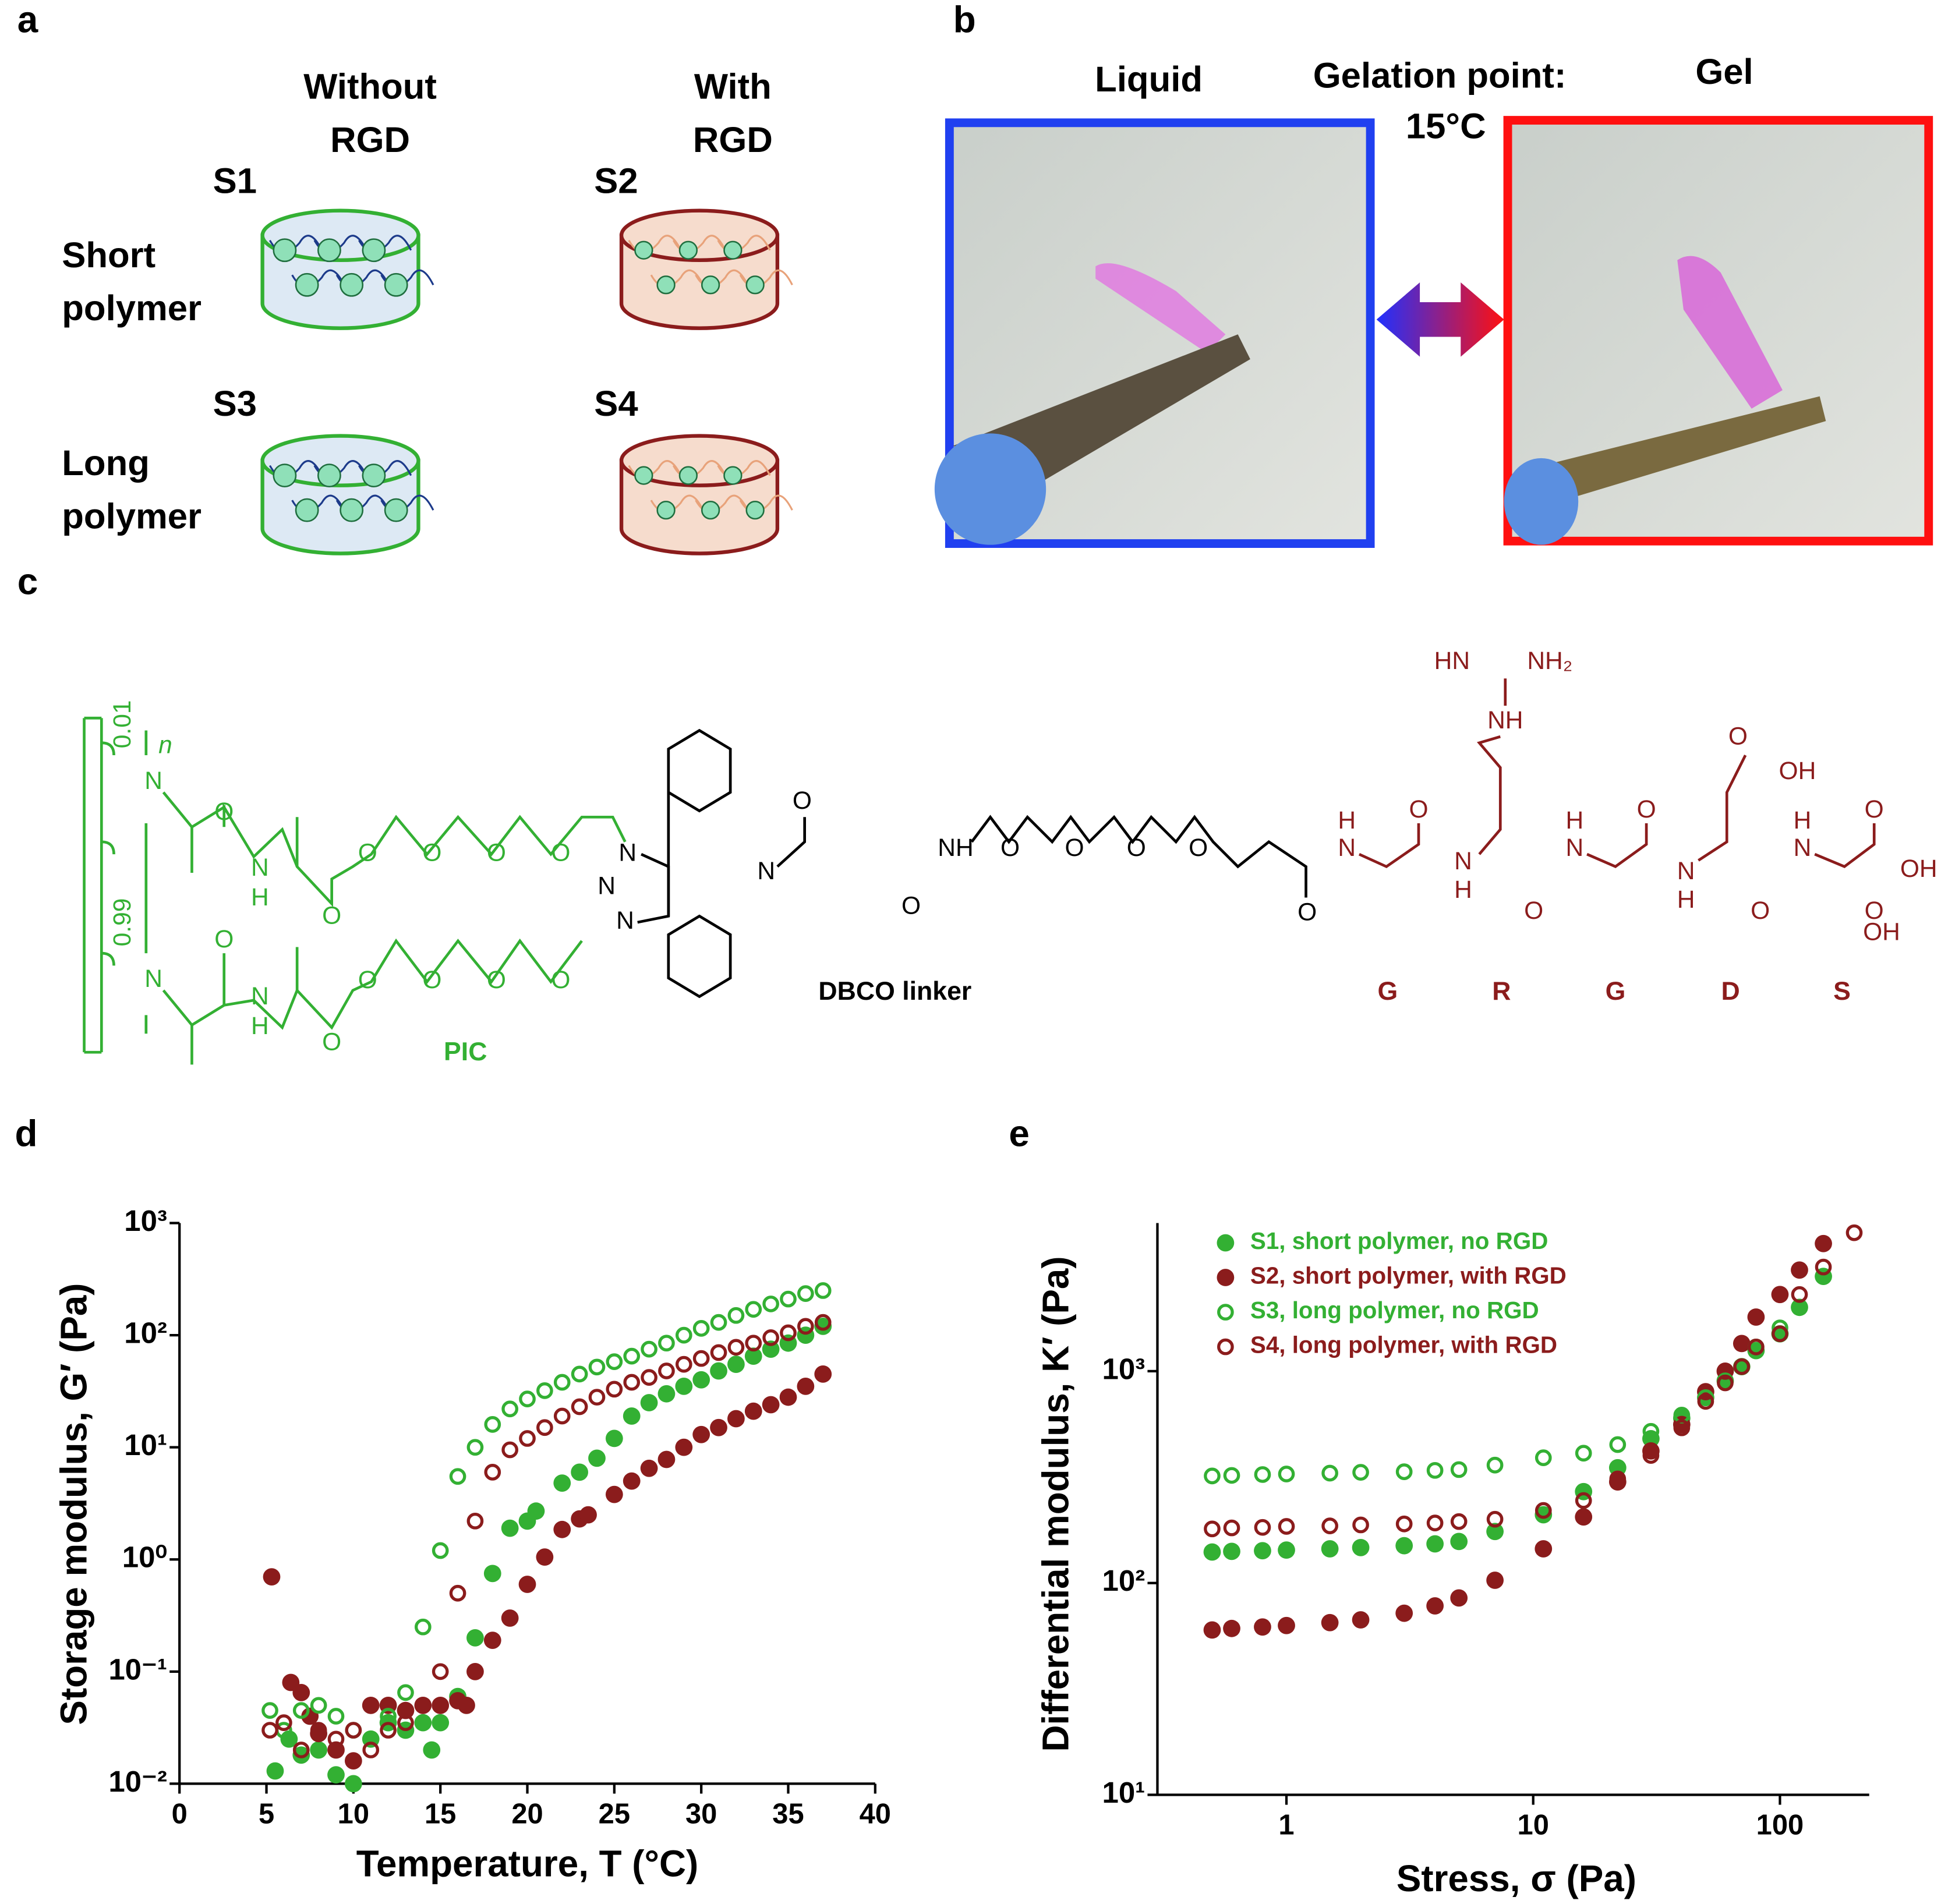 Image resolution: width=1941 pixels, height=1904 pixels. I want to click on x-tick-label: 40, so click(875, 1814).